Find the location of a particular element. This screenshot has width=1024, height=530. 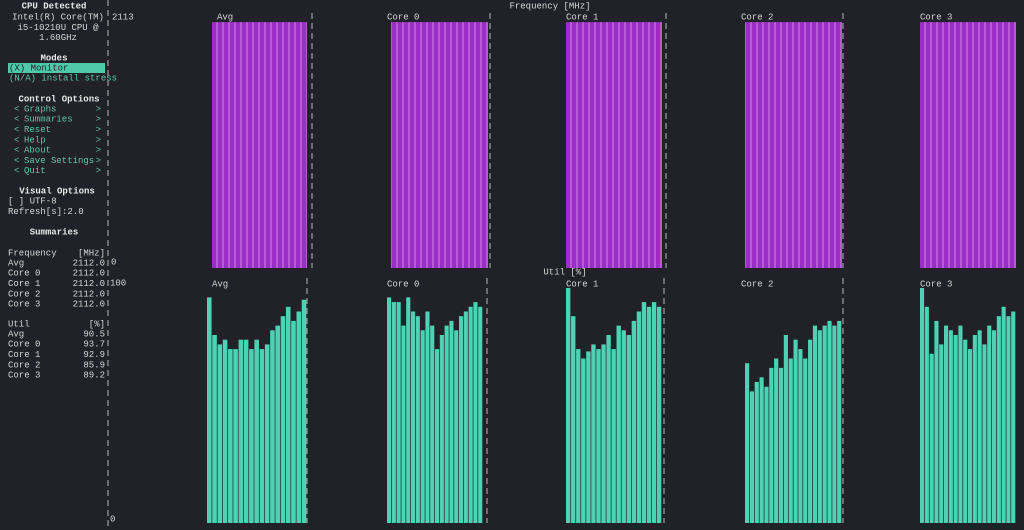

axis-min: 0 is located at coordinates (113, 262).